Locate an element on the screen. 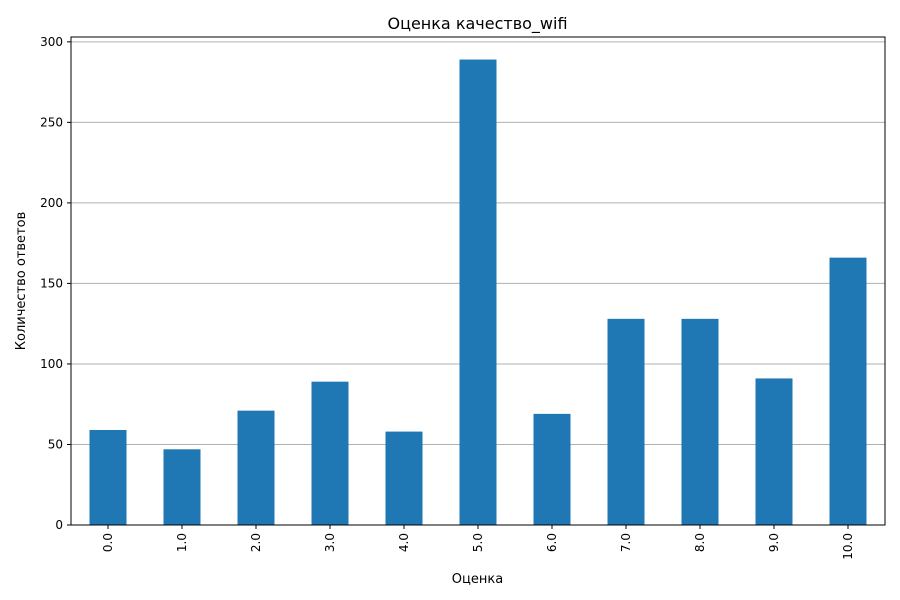 This screenshot has width=900, height=600. x-tick-label: 4.0 is located at coordinates (404, 542).